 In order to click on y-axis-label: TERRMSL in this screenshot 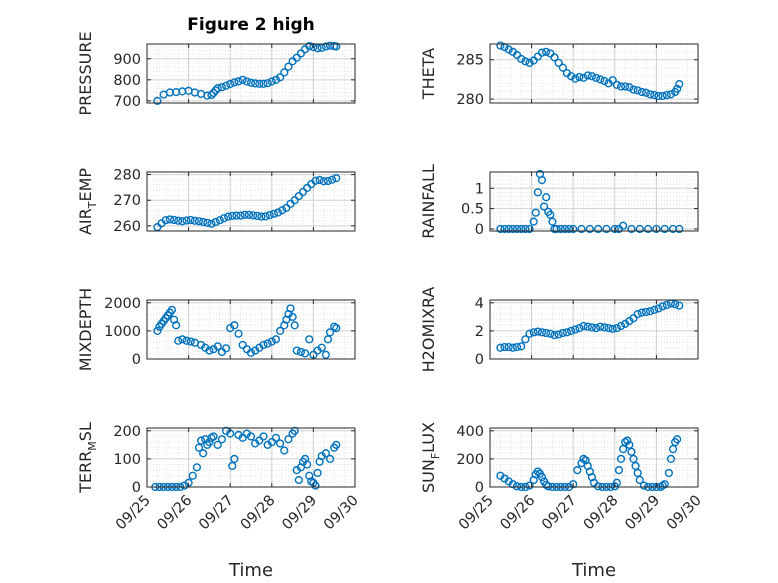, I will do `click(87, 458)`.